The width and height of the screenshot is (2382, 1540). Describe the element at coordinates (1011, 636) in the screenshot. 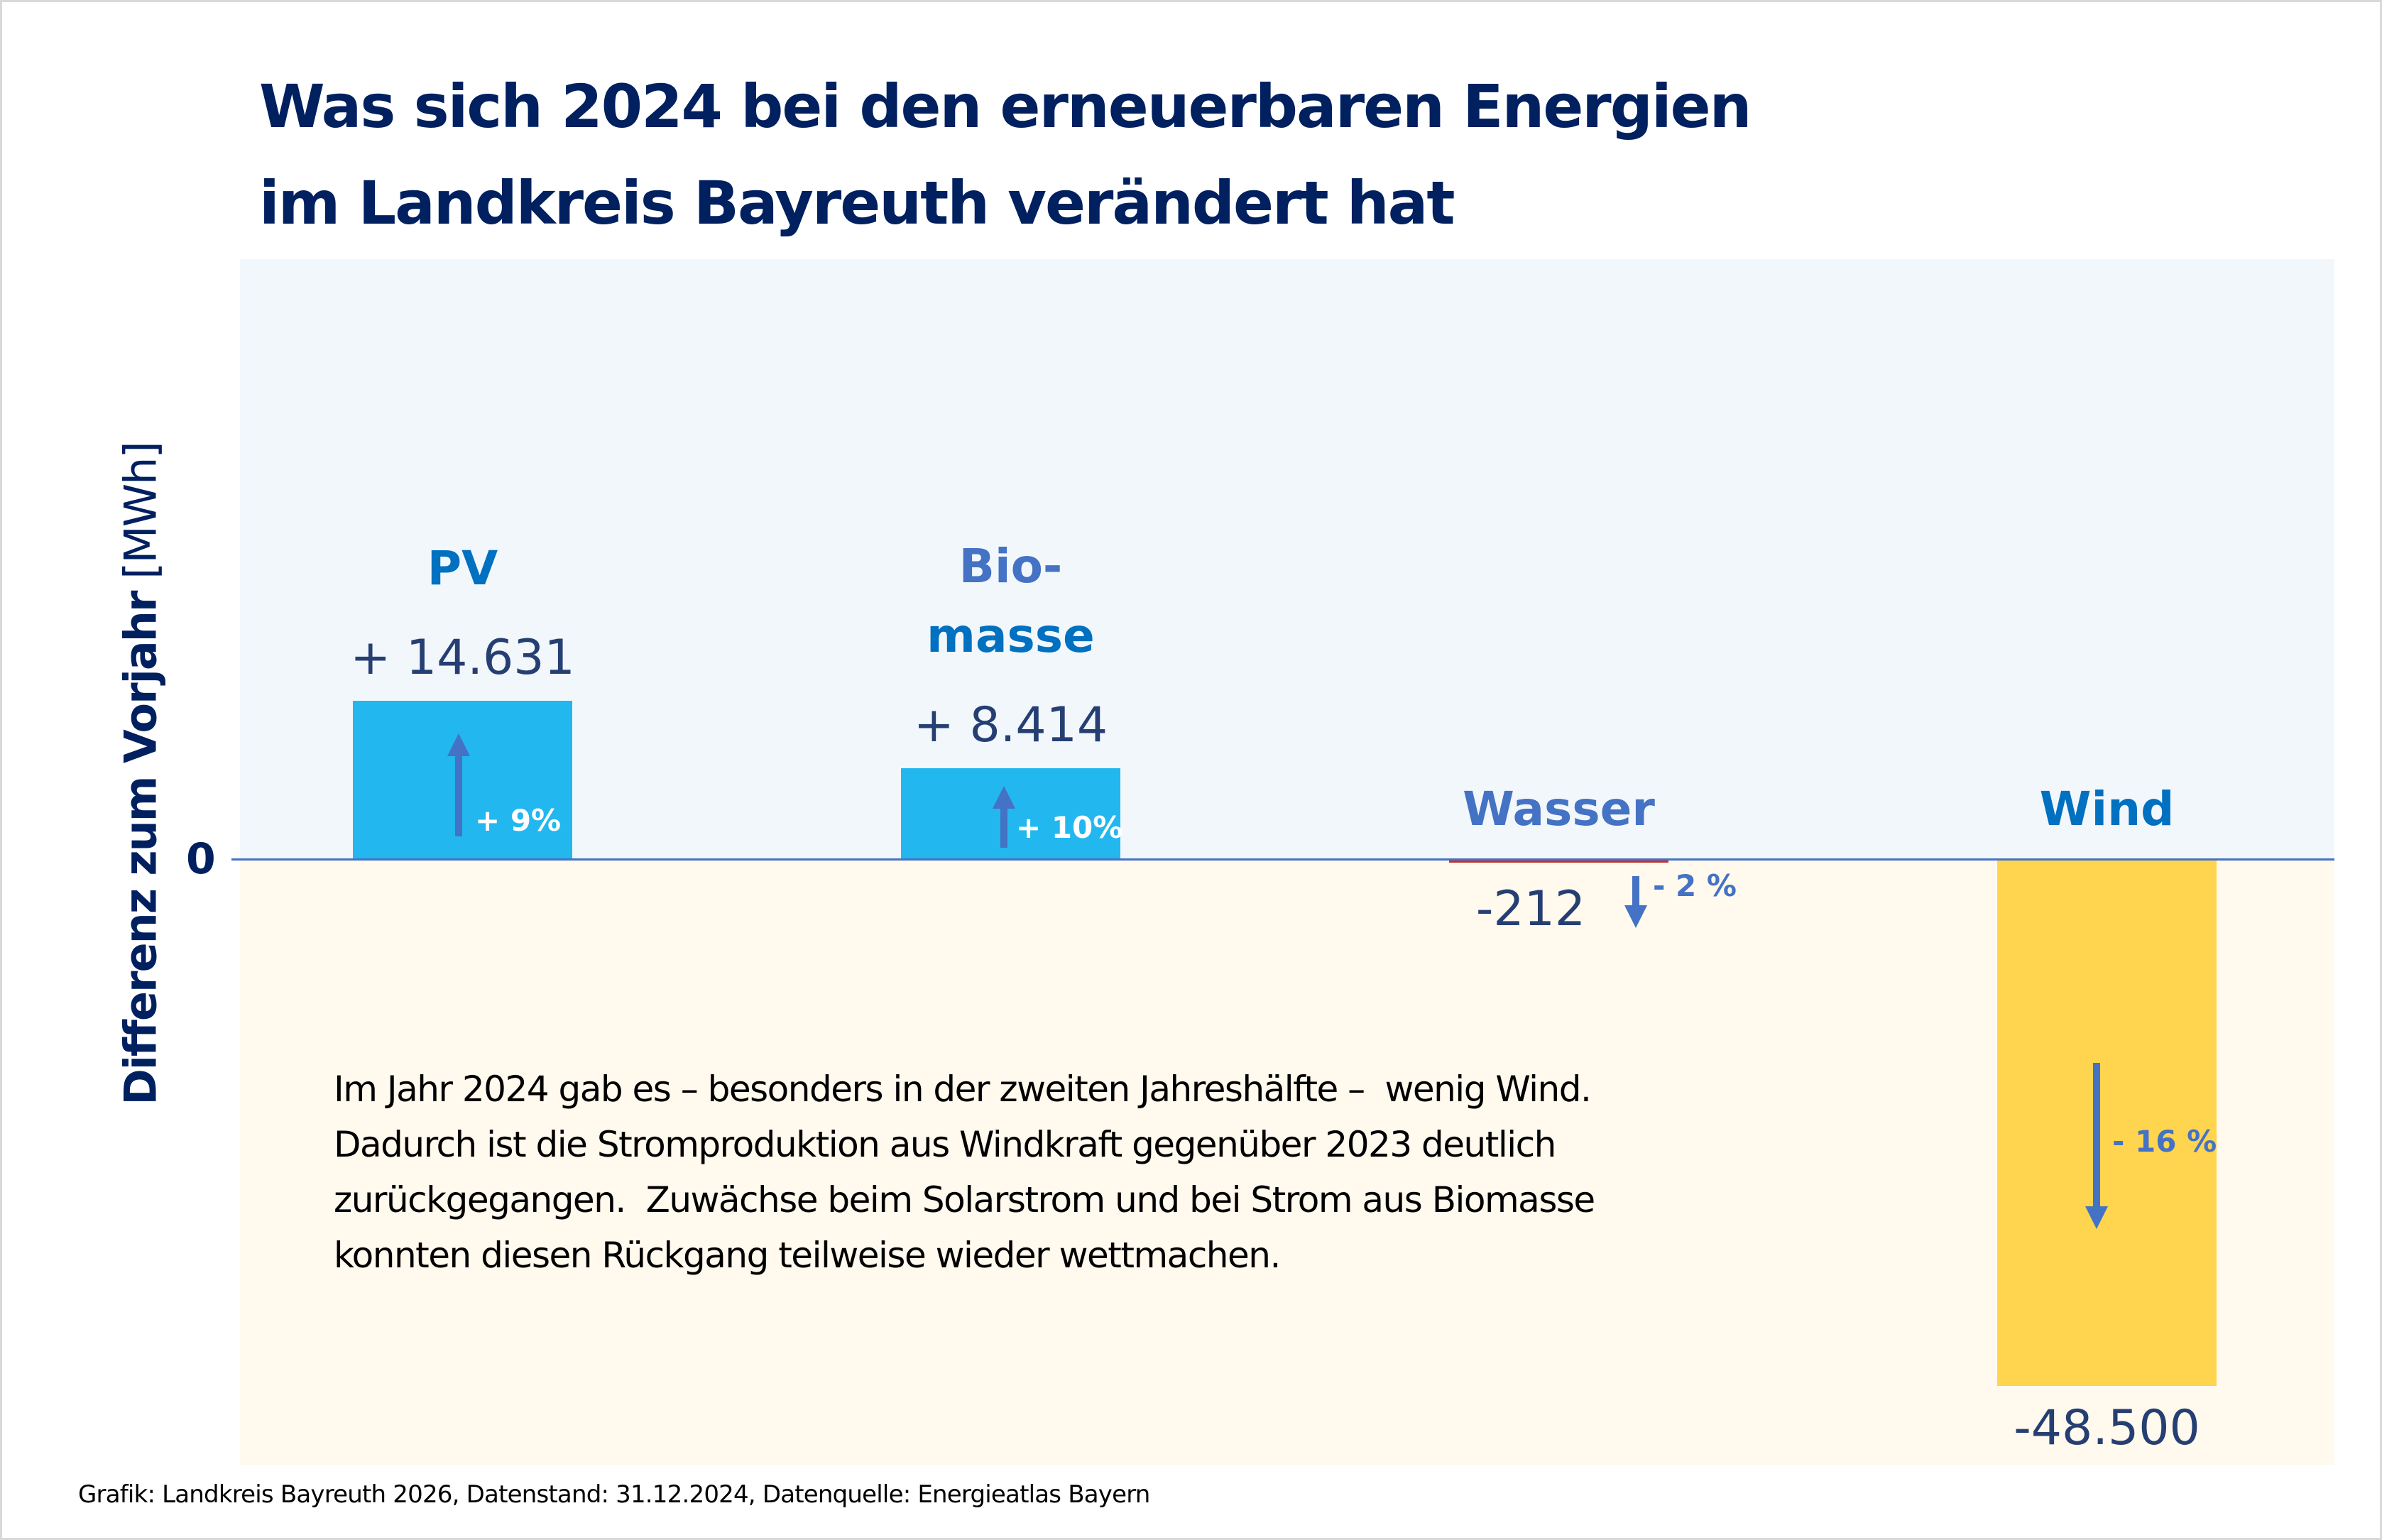

I see `category-label-biomasse-line-2: masse` at that location.